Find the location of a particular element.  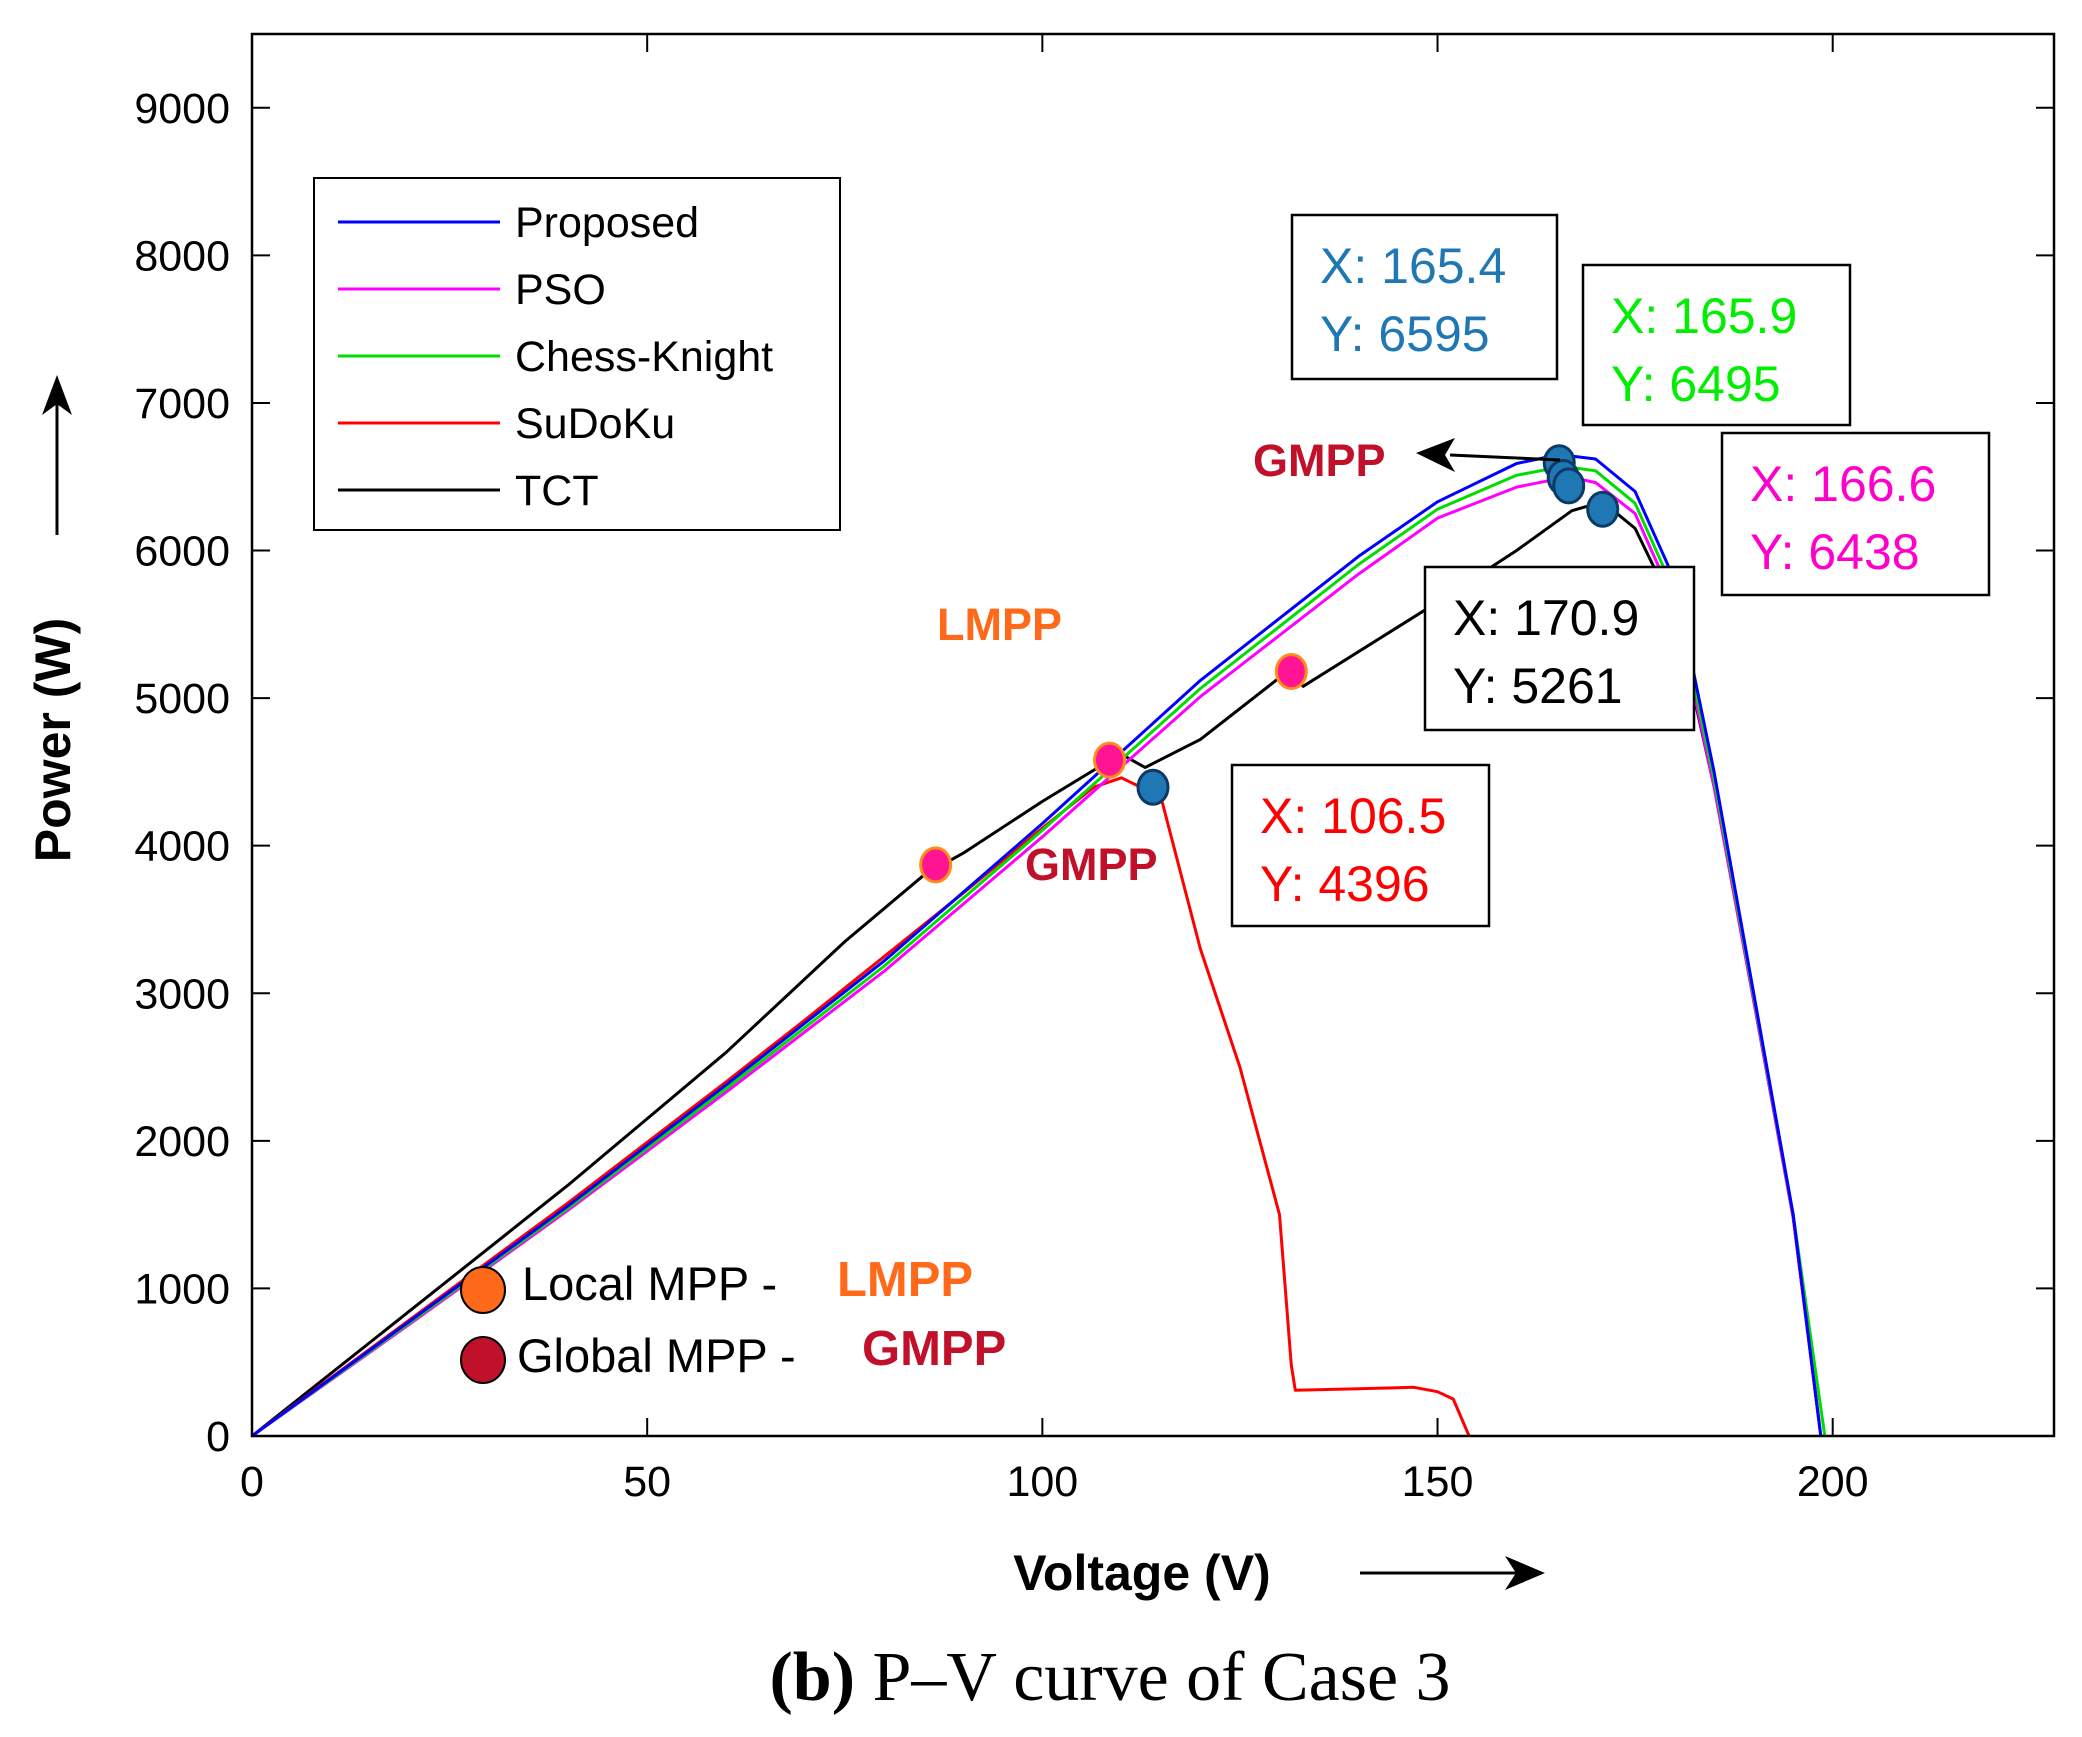

callout-x-value: X: 166.6 is located at coordinates (1843, 484).